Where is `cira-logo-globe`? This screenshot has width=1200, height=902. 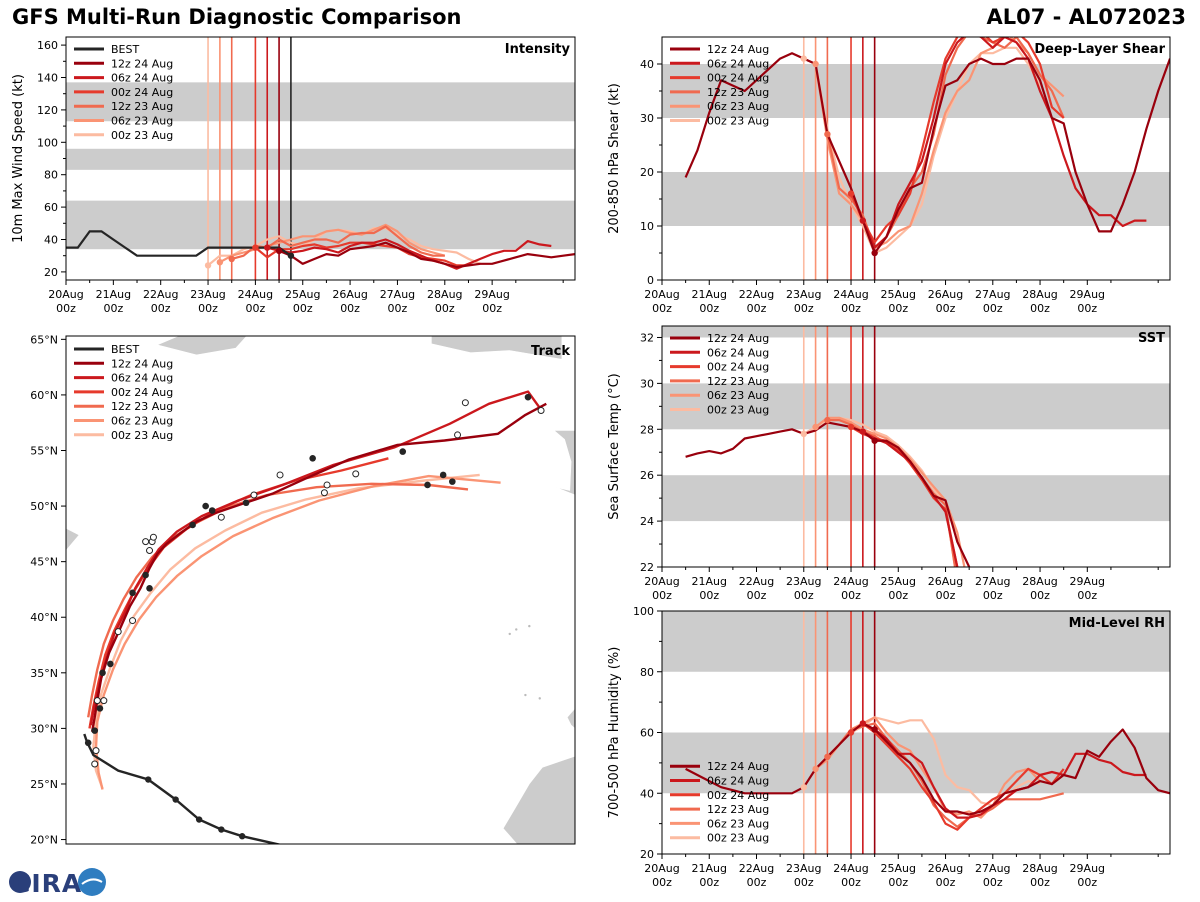
cira-logo-globe is located at coordinates (20, 882).